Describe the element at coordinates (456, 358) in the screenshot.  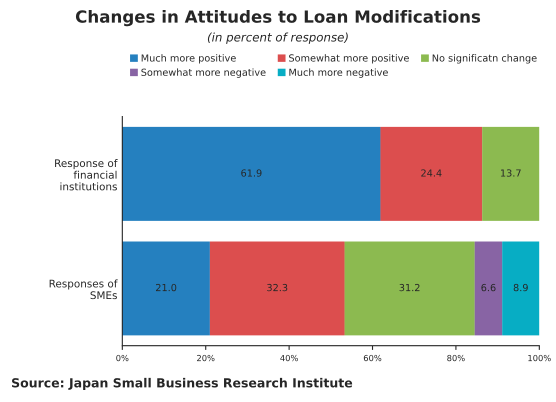
I see `x-tick-label: 80%` at that location.